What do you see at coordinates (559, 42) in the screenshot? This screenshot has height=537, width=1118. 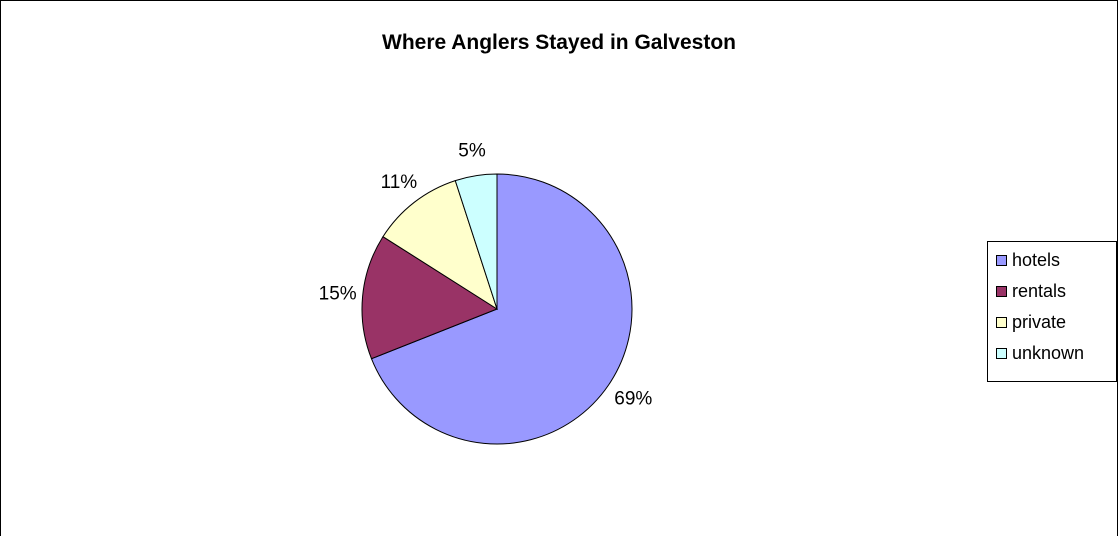 I see `chart-title: Where Anglers Stayed in Galveston` at bounding box center [559, 42].